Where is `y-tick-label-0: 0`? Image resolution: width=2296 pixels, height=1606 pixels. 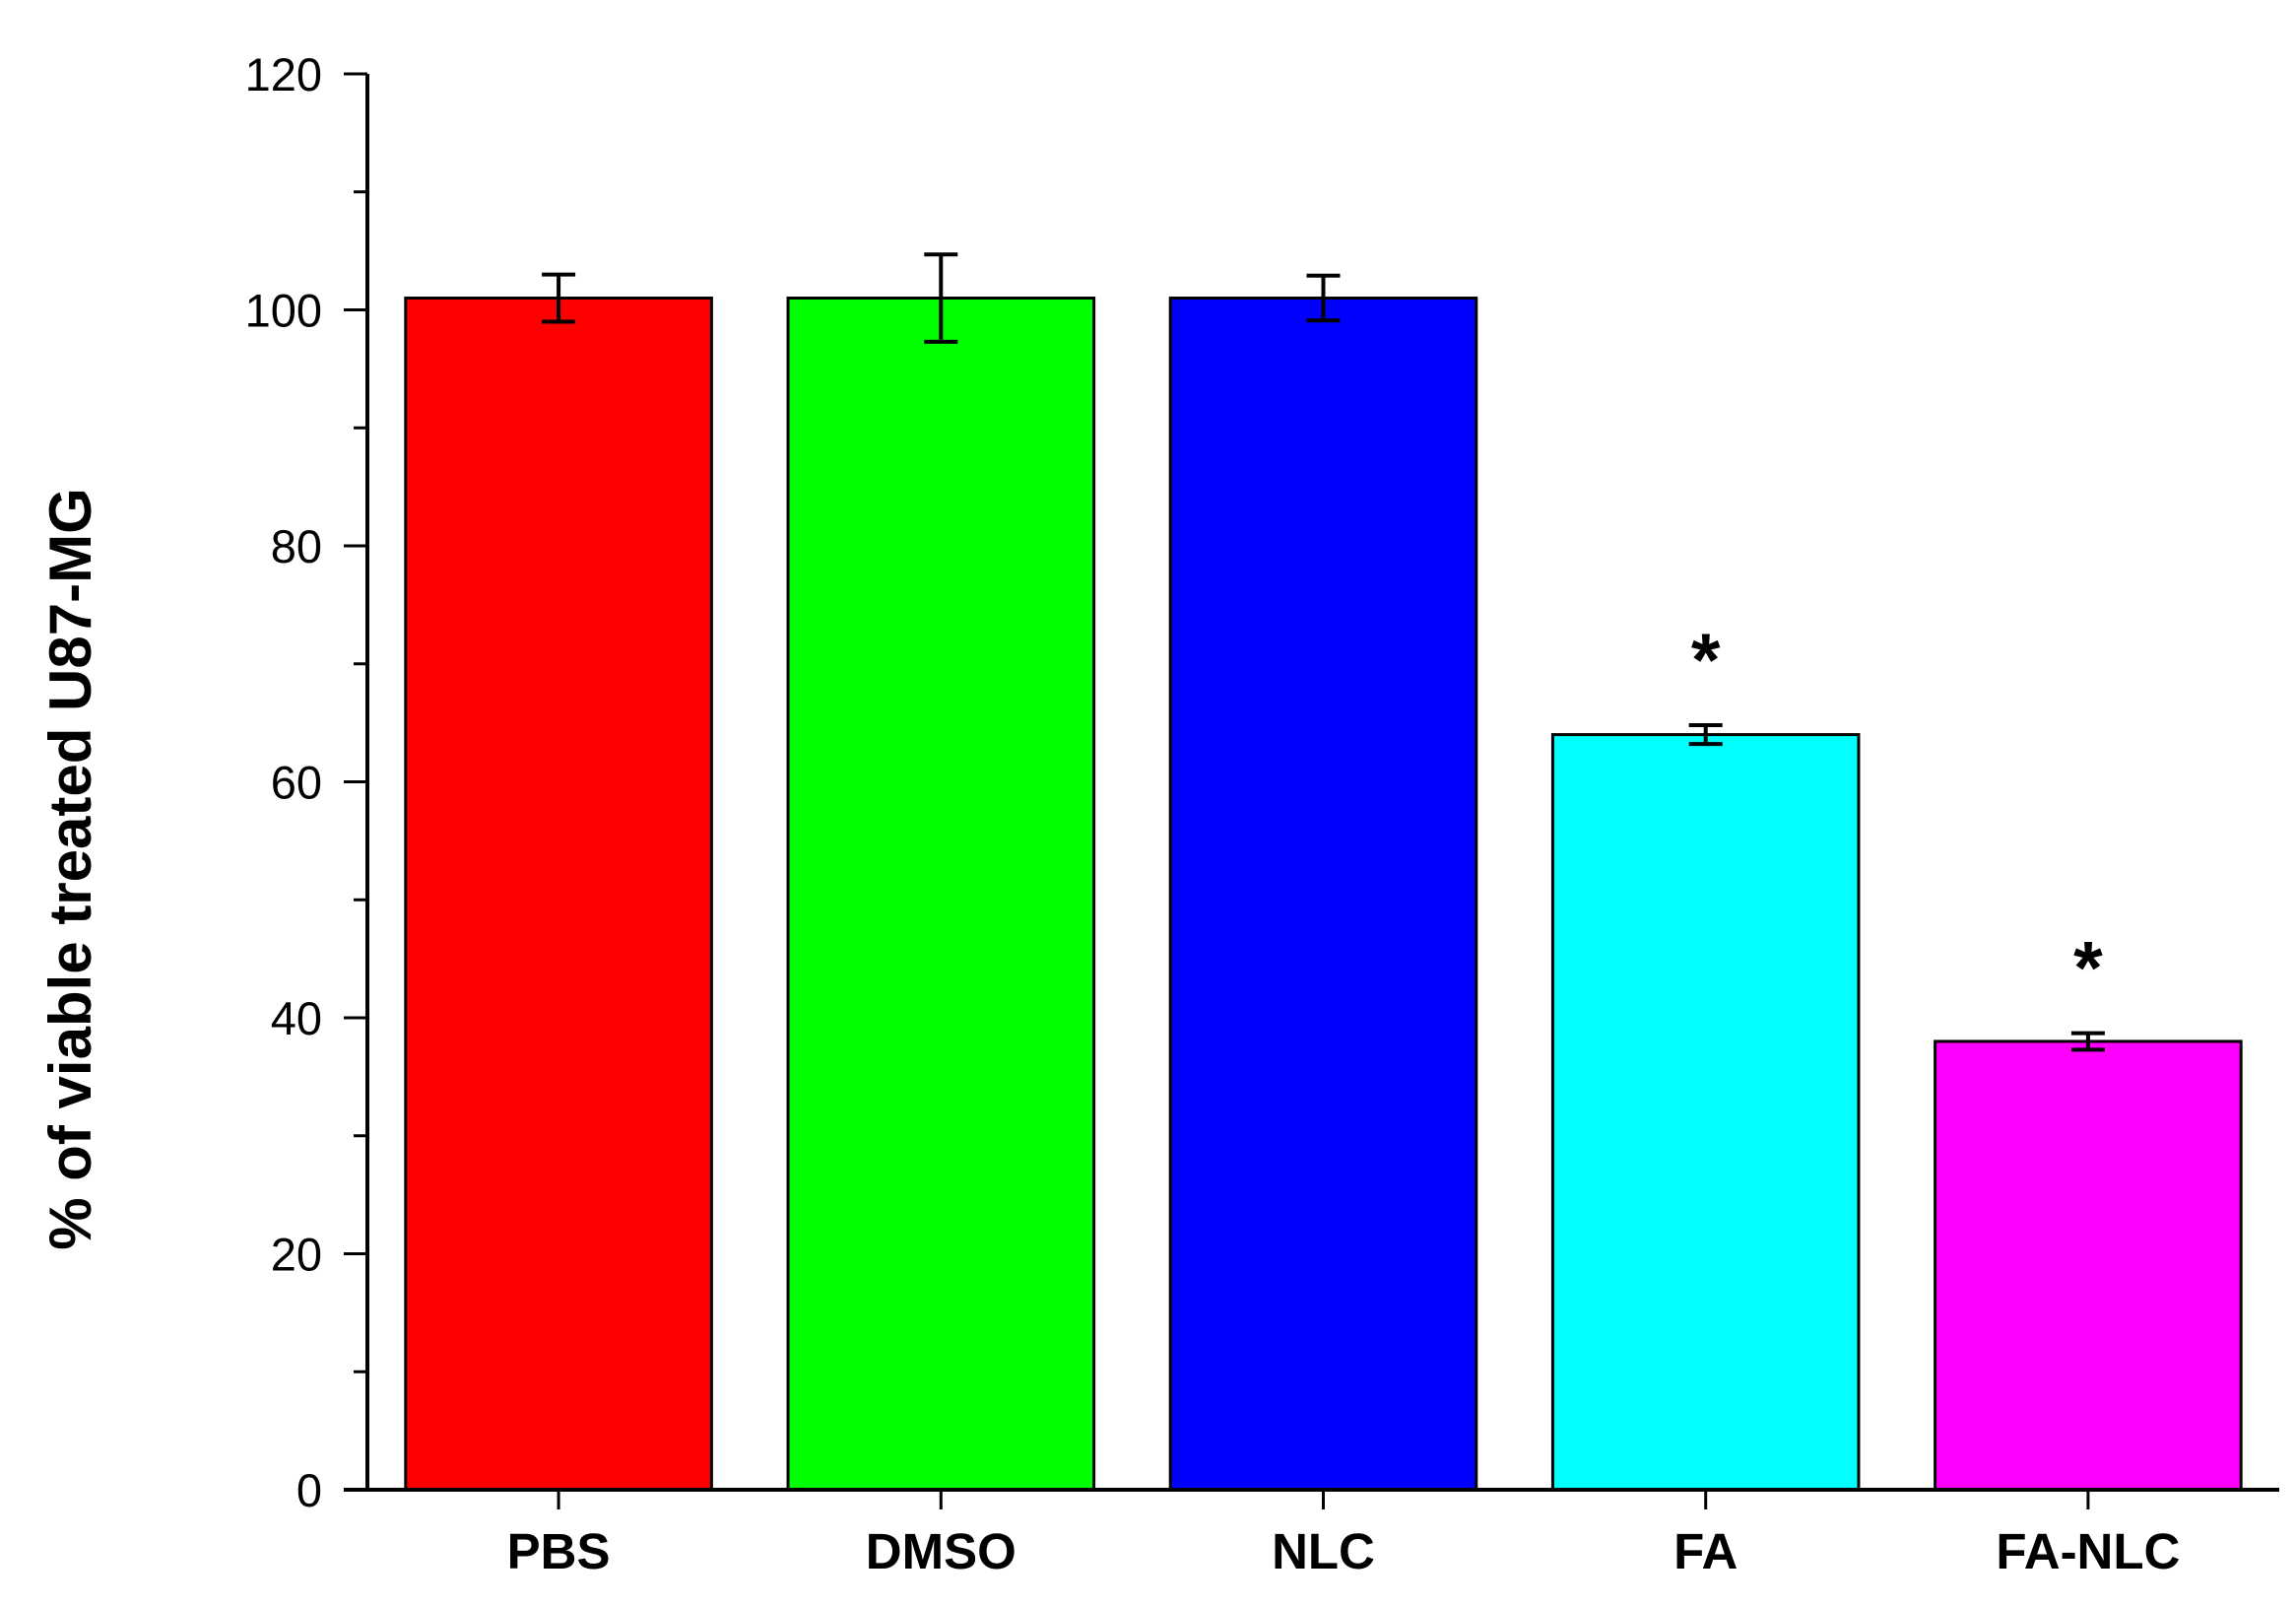 y-tick-label-0: 0 is located at coordinates (309, 1490).